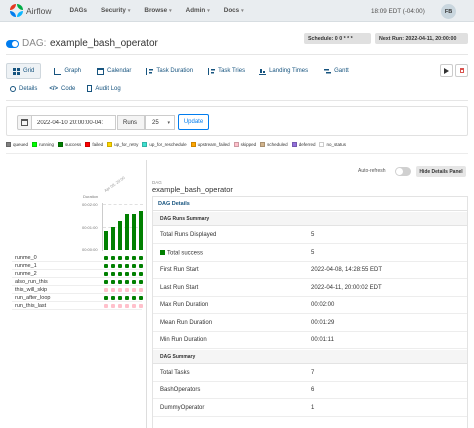  What do you see at coordinates (69, 144) in the screenshot?
I see `legend-item-success: success` at bounding box center [69, 144].